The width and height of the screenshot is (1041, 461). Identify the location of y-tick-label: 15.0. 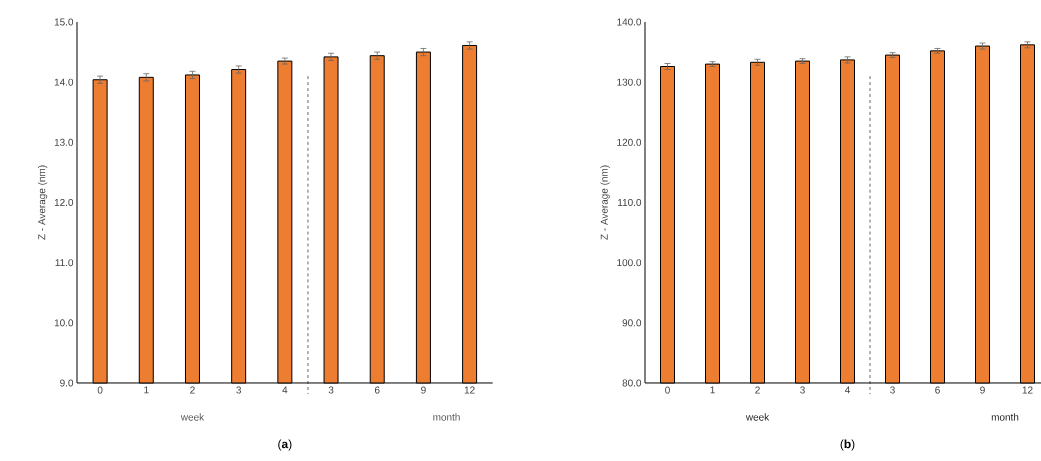
(64, 22).